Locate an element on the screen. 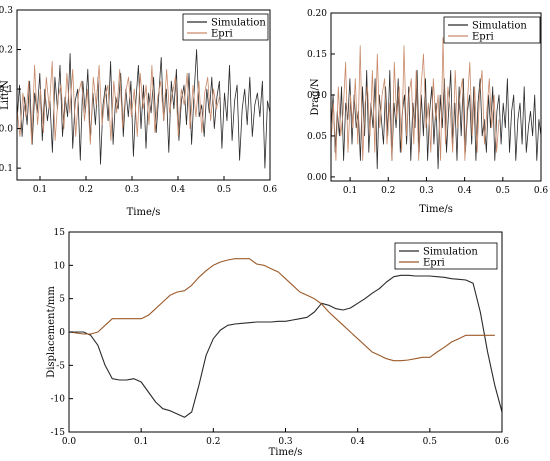 The width and height of the screenshot is (550, 461). displacement-legend-box is located at coordinates (446, 256).